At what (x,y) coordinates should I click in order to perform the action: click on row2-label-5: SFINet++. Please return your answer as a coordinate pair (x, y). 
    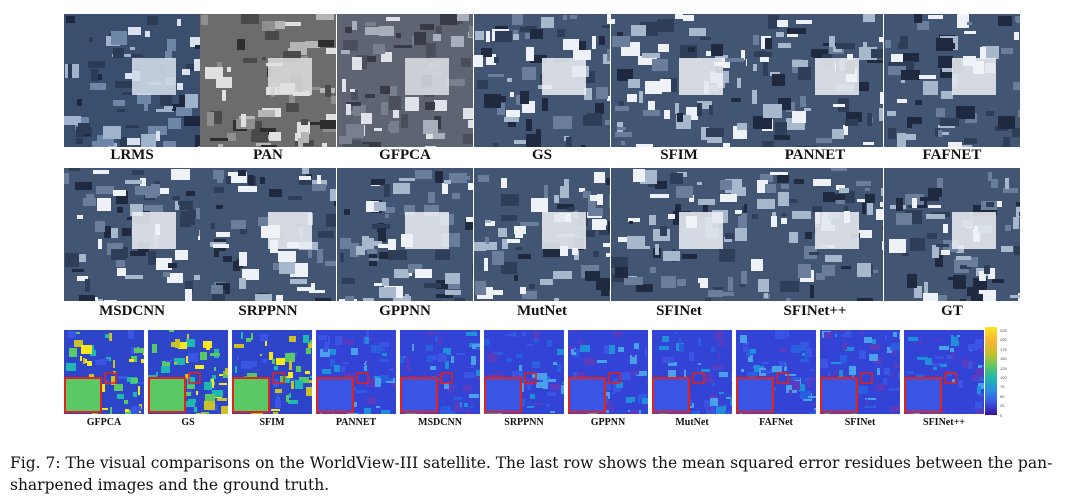
    Looking at the image, I should click on (815, 311).